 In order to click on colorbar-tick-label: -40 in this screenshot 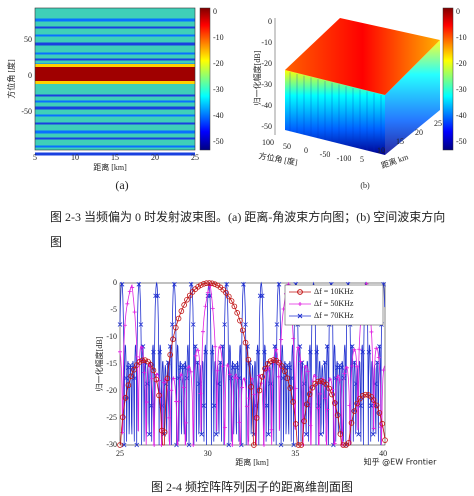, I will do `click(461, 115)`.